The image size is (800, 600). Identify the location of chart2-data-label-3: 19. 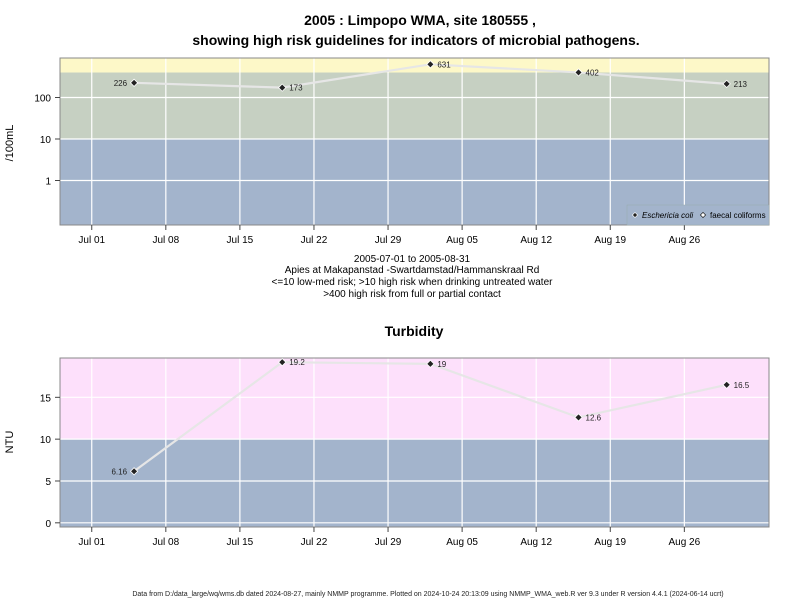
(441, 364).